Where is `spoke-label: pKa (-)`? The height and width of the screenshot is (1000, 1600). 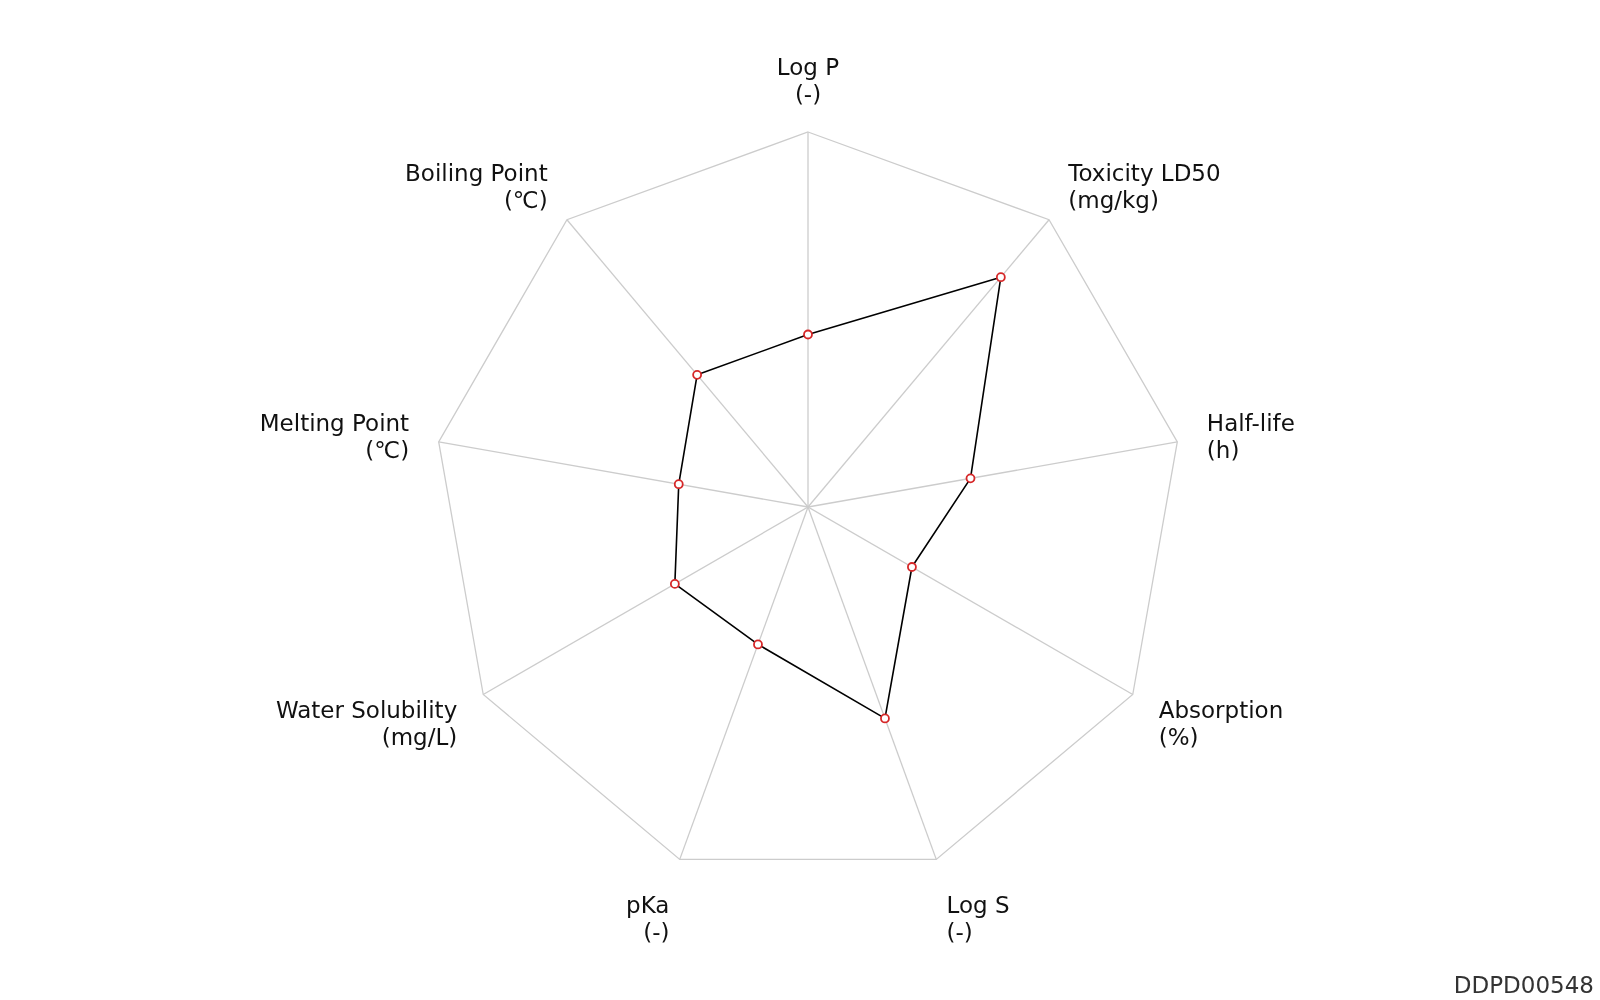
spoke-label: pKa (-) is located at coordinates (648, 918).